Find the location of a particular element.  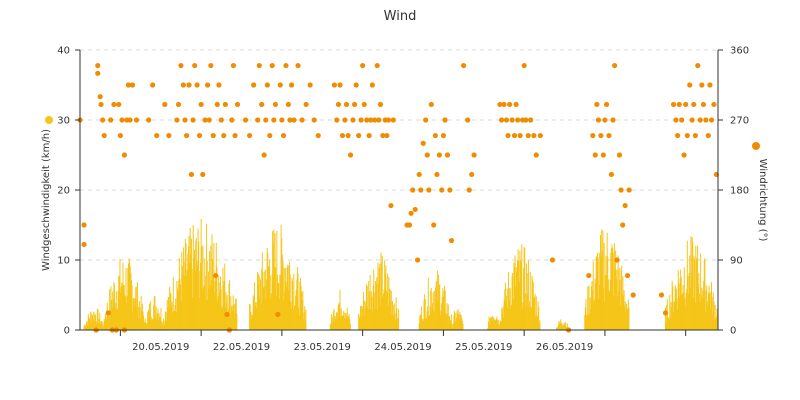

left-axis-legend-marker is located at coordinates (49, 120).